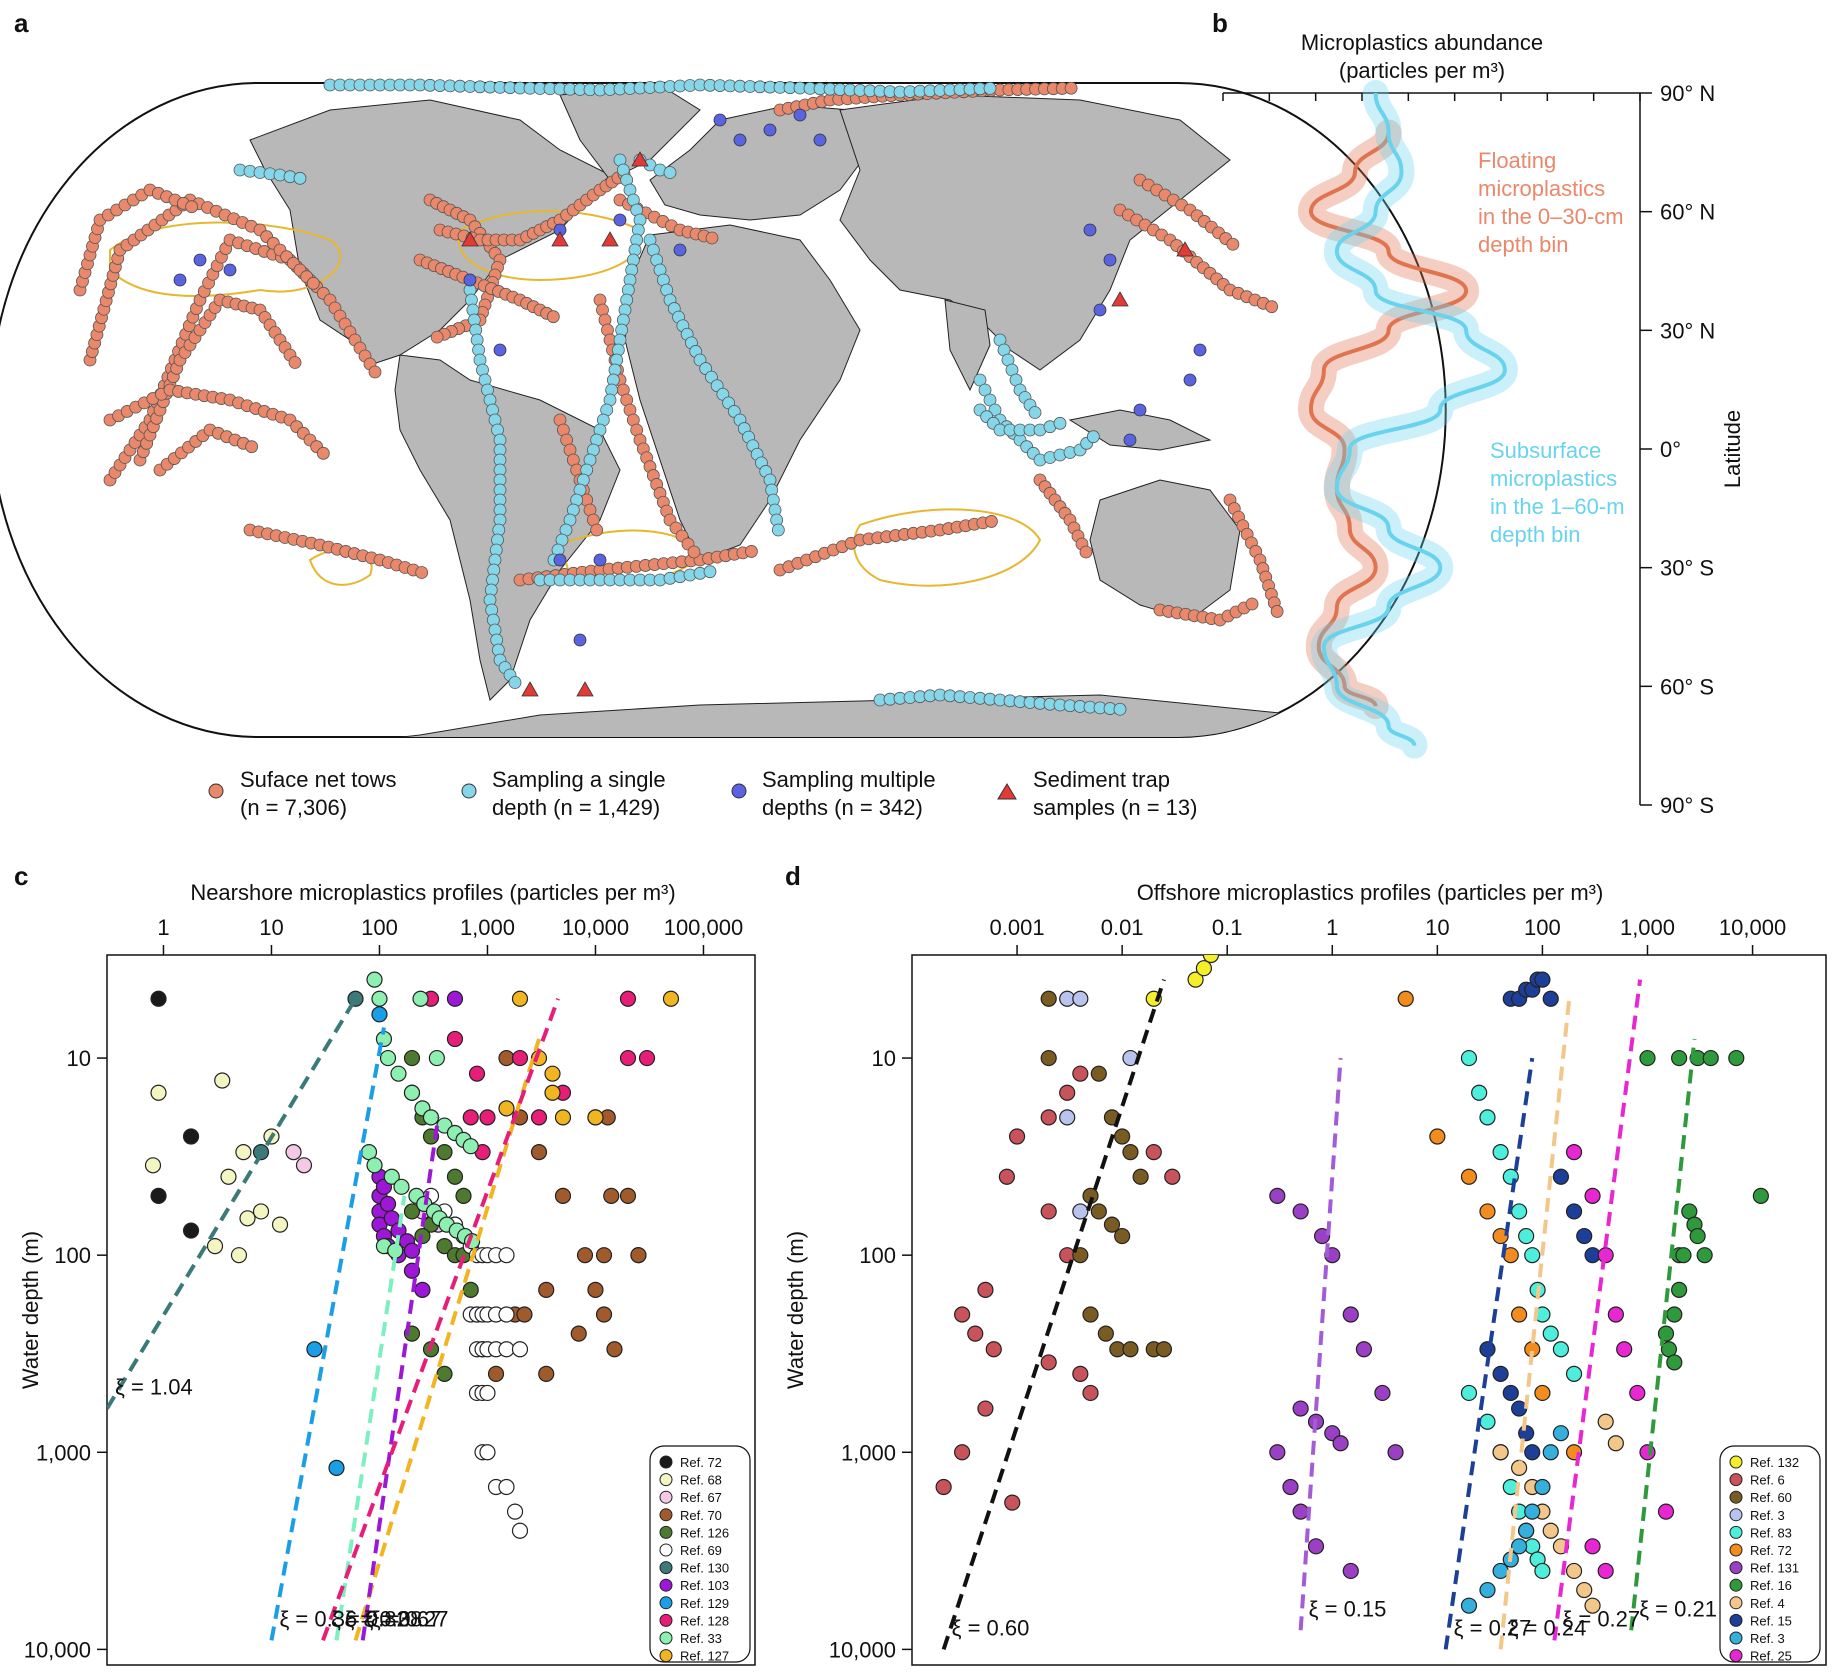 Image resolution: width=1836 pixels, height=1679 pixels. Describe the element at coordinates (1687, 212) in the screenshot. I see `lat-tick-label: 60° N` at that location.